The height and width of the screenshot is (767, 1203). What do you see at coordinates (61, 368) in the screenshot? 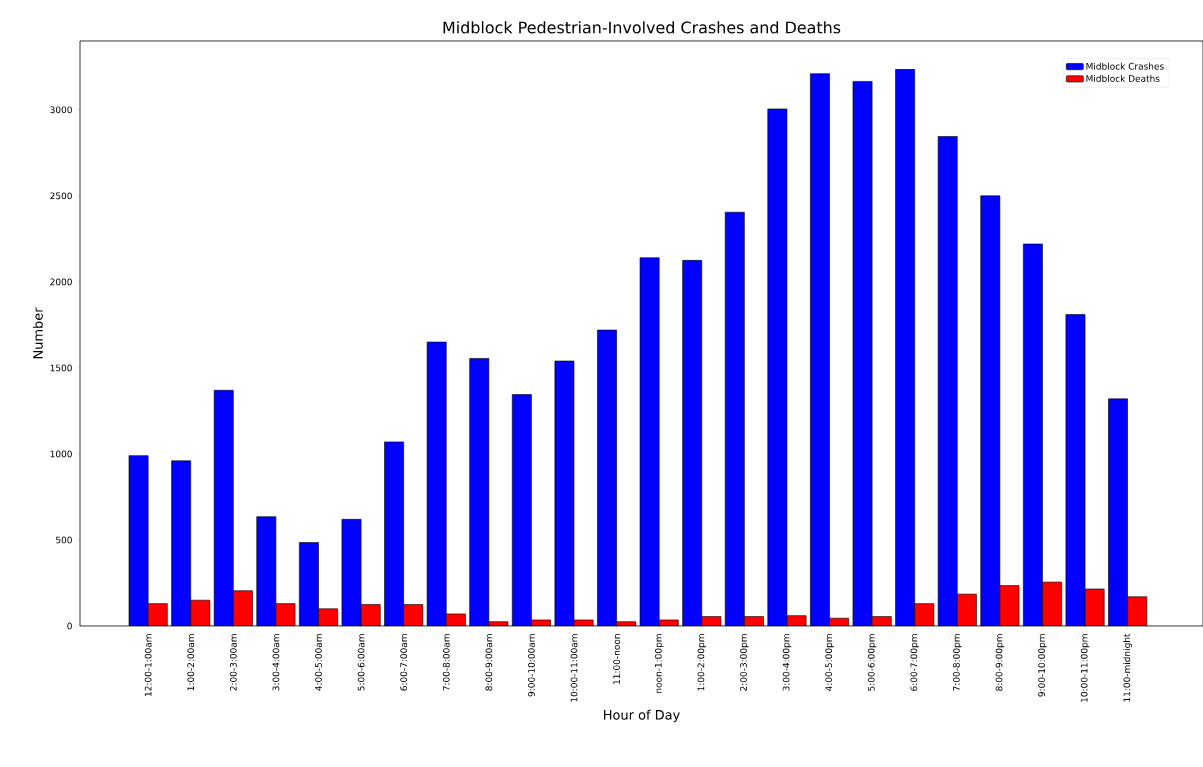
I see `y-tick-label: 1500` at bounding box center [61, 368].